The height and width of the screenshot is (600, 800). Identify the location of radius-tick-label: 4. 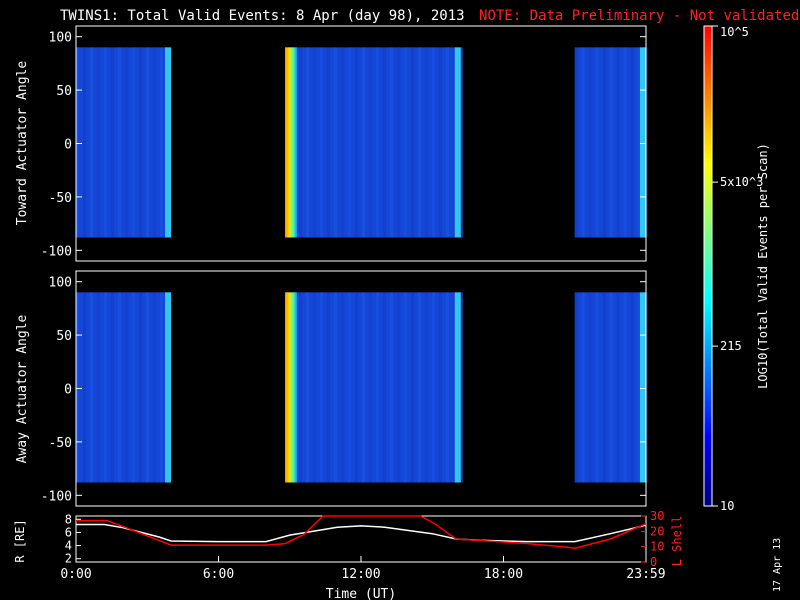
(68, 546).